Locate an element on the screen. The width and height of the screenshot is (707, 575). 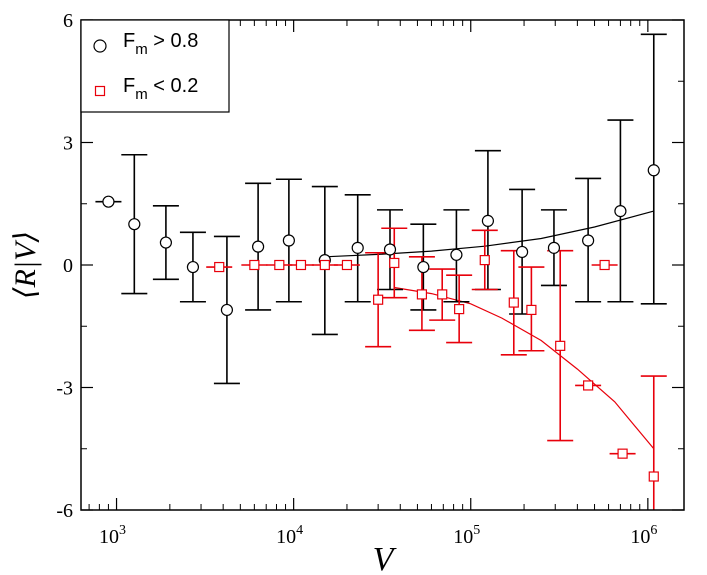
x-tick-label: 10³ is located at coordinates (112, 535).